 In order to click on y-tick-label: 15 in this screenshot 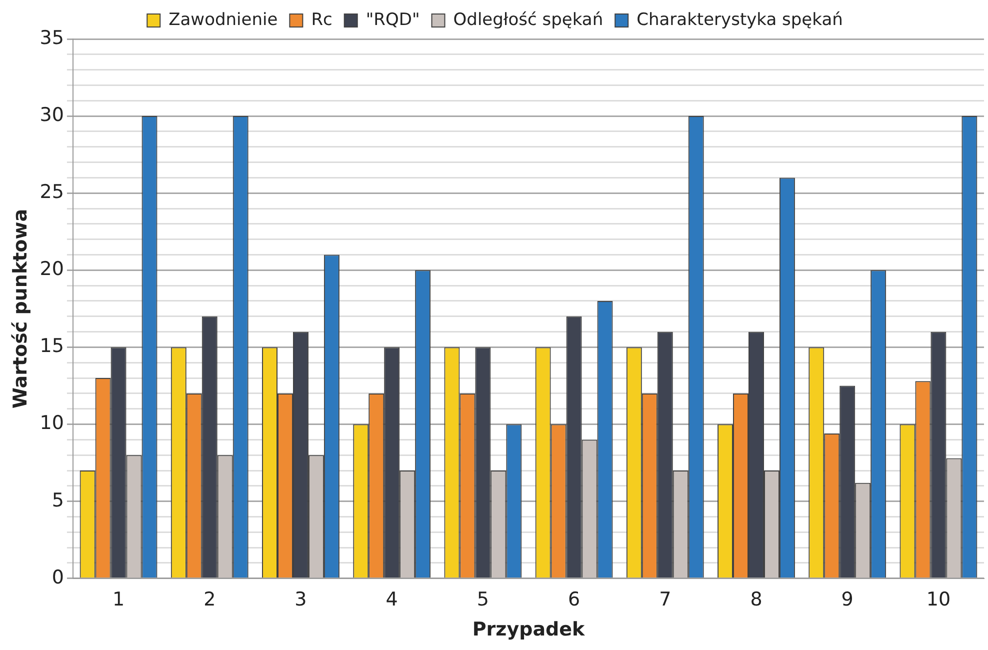, I will do `click(52, 346)`.